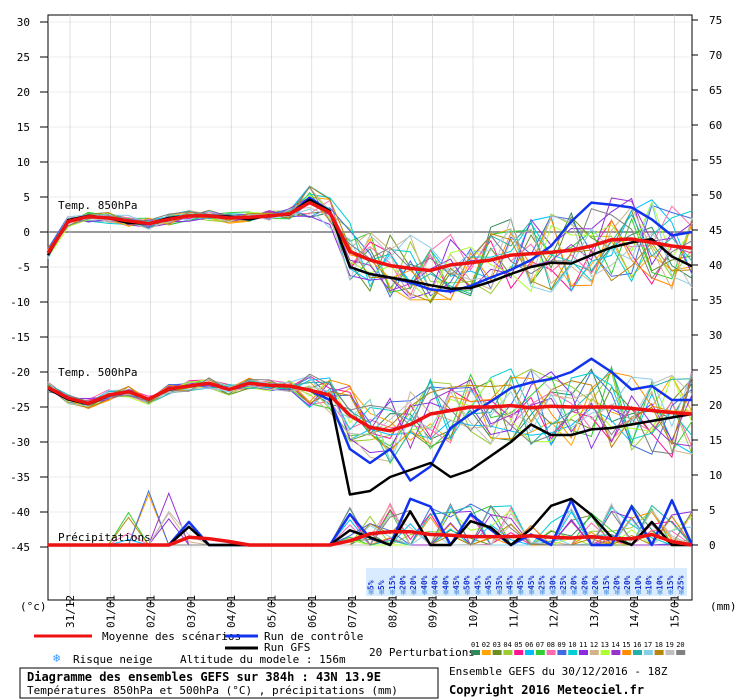 This screenshot has width=740, height=700. What do you see at coordinates (475, 645) in the screenshot?
I see `perturbation-number: 01` at bounding box center [475, 645].